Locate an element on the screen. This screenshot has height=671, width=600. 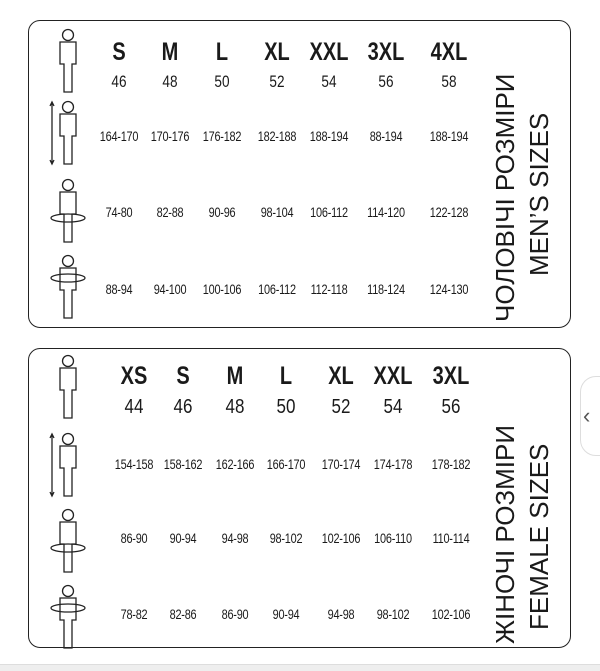
divider is located at coordinates (300, 667).